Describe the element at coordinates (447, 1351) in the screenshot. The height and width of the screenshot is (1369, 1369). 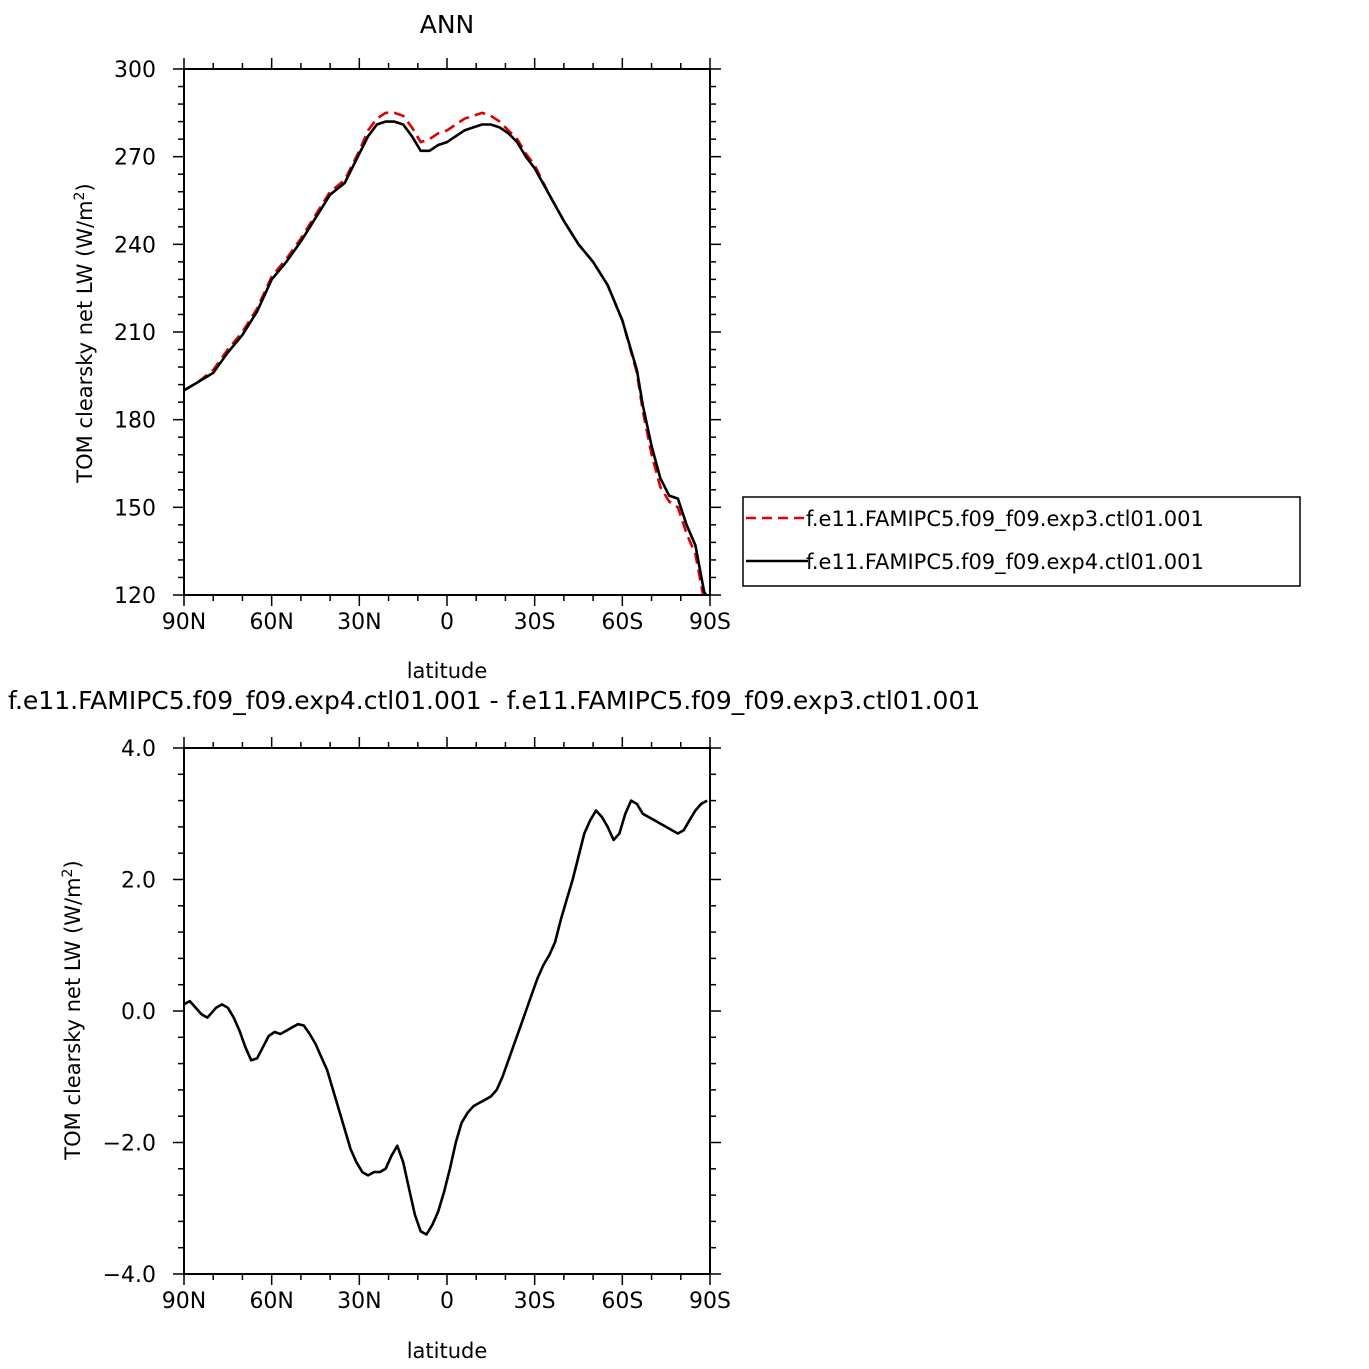
I see `bottom-x-axis-label: latitude` at that location.